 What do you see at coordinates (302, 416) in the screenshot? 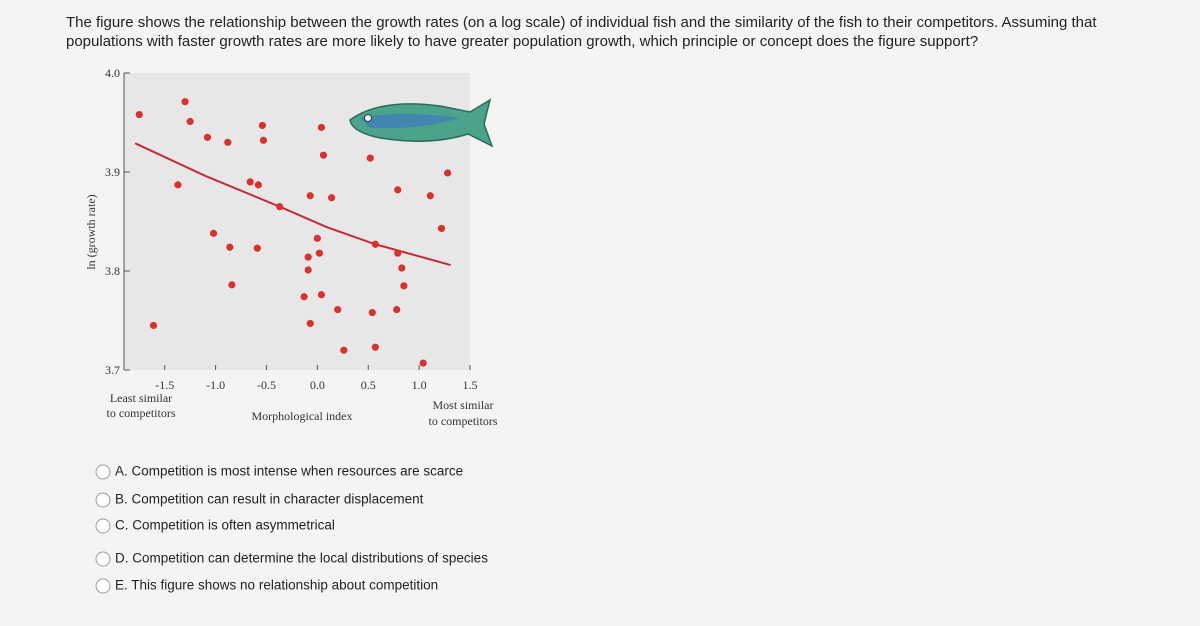
I see `x-axis-label: Morphological index` at bounding box center [302, 416].